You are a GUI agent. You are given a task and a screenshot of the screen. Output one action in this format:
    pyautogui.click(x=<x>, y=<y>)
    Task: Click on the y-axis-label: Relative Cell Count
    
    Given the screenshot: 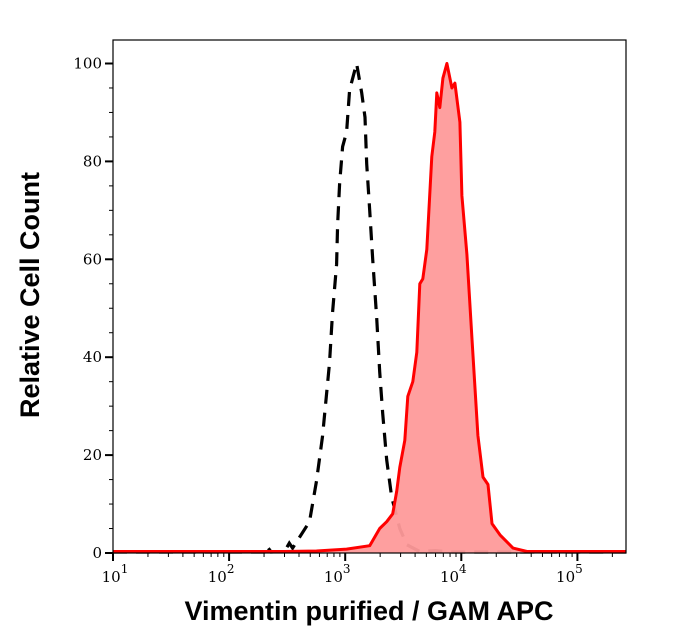 What is the action you would take?
    pyautogui.click(x=30, y=295)
    